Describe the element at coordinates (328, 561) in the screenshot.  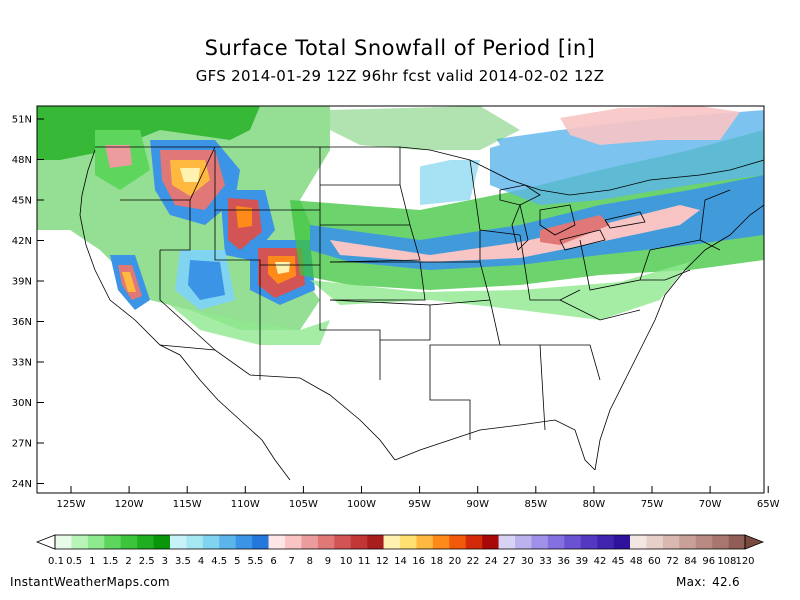
I see `colorbar-label: 9` at that location.